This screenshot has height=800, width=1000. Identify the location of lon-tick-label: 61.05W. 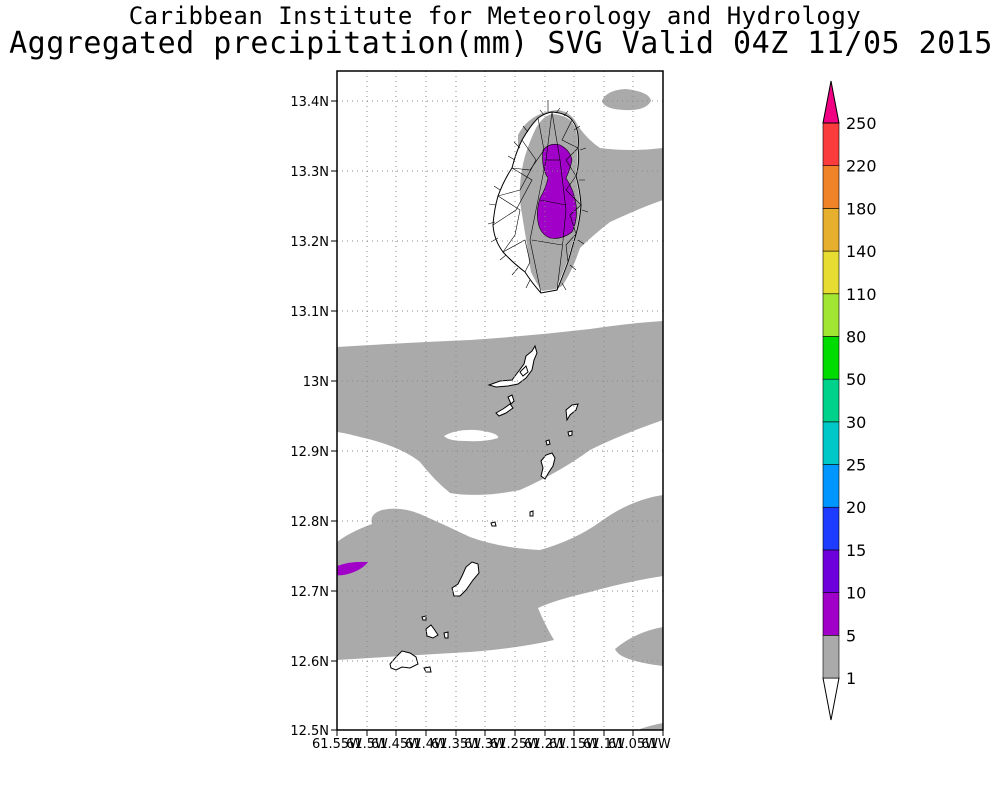
(633, 744).